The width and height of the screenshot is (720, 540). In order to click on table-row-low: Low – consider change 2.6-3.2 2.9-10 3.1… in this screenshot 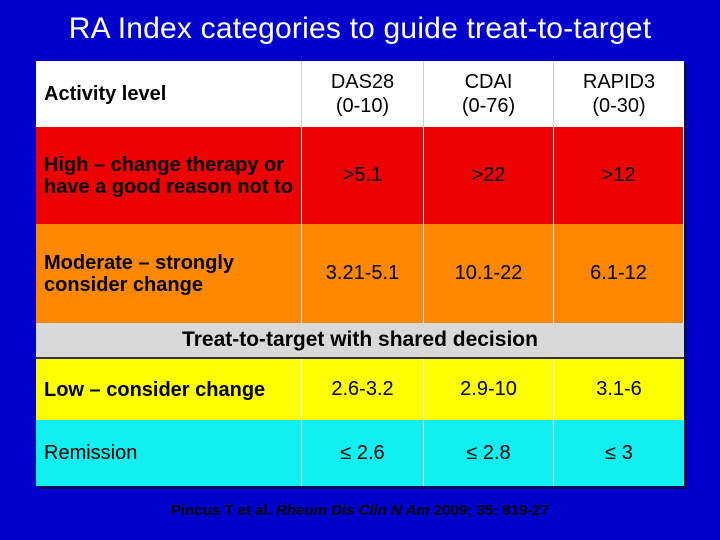, I will do `click(360, 388)`.